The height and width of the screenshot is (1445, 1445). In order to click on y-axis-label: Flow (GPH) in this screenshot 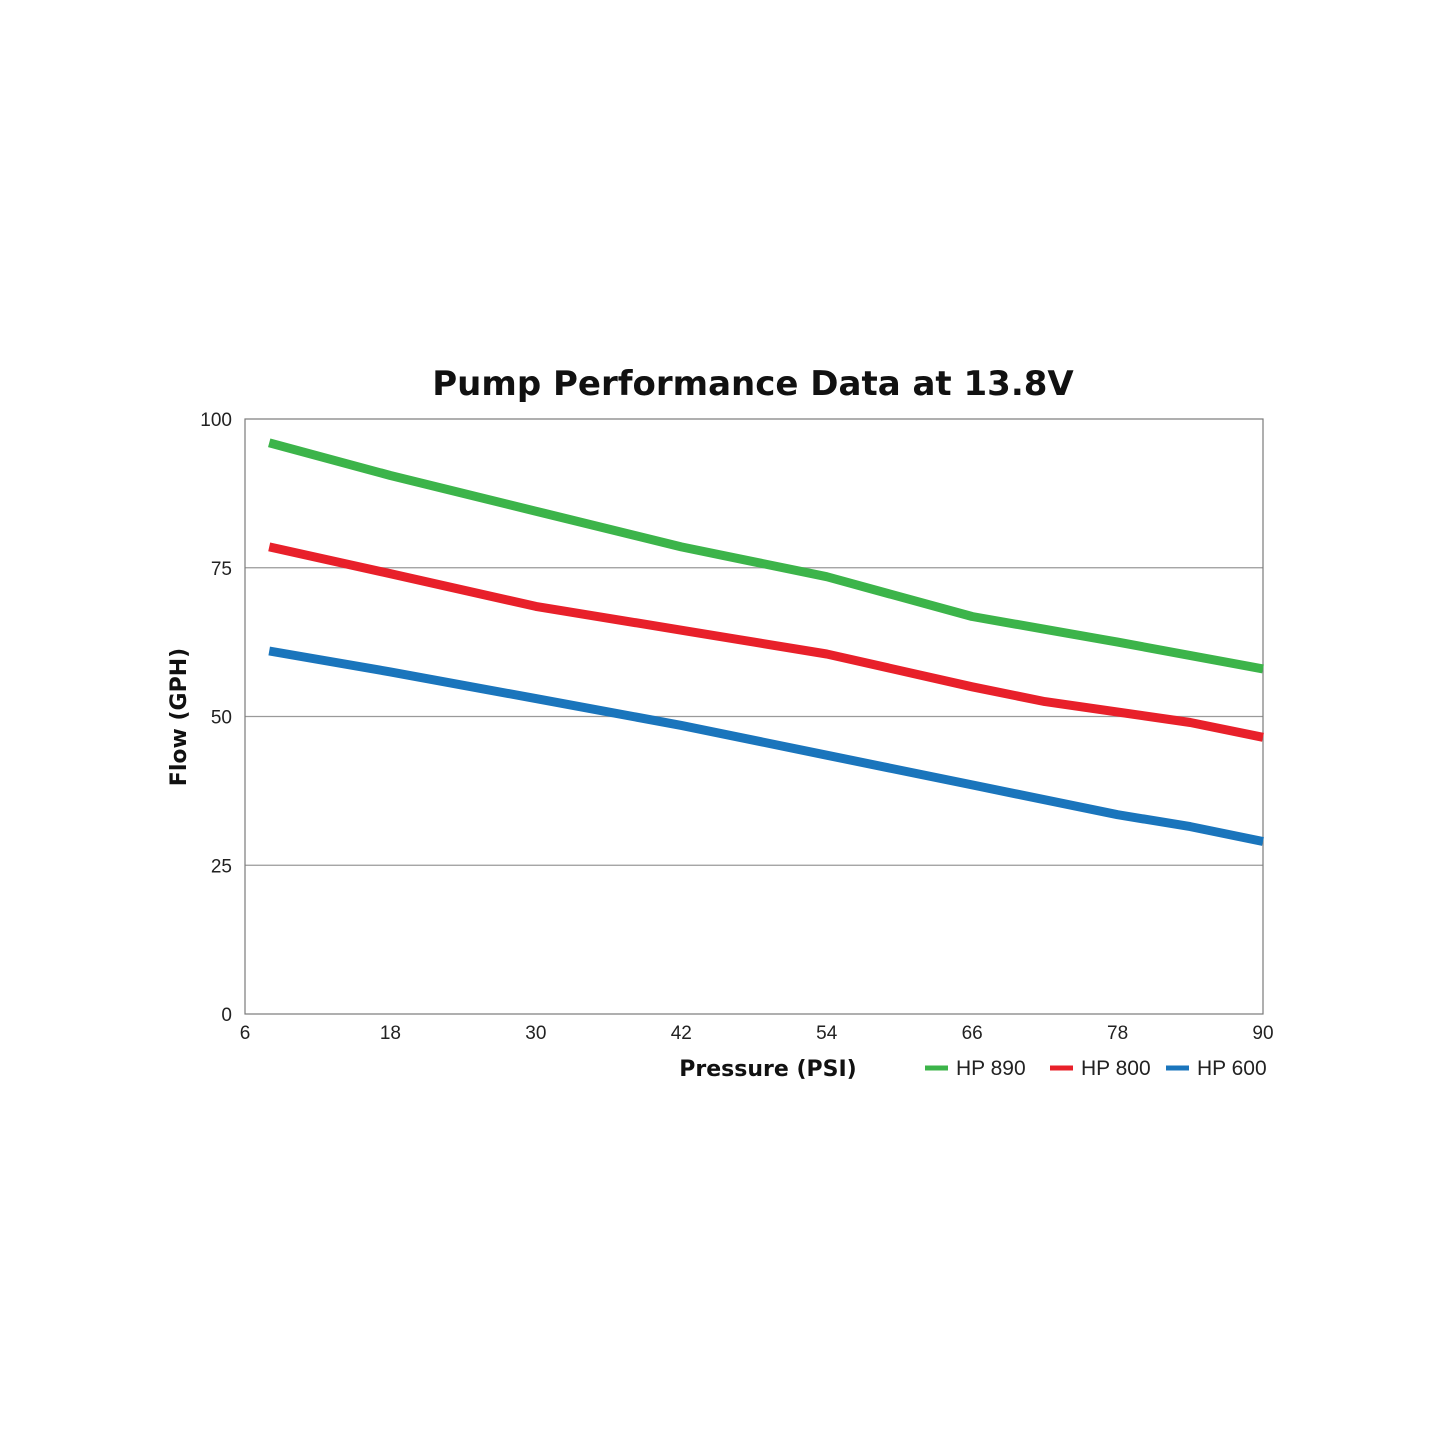, I will do `click(179, 717)`.